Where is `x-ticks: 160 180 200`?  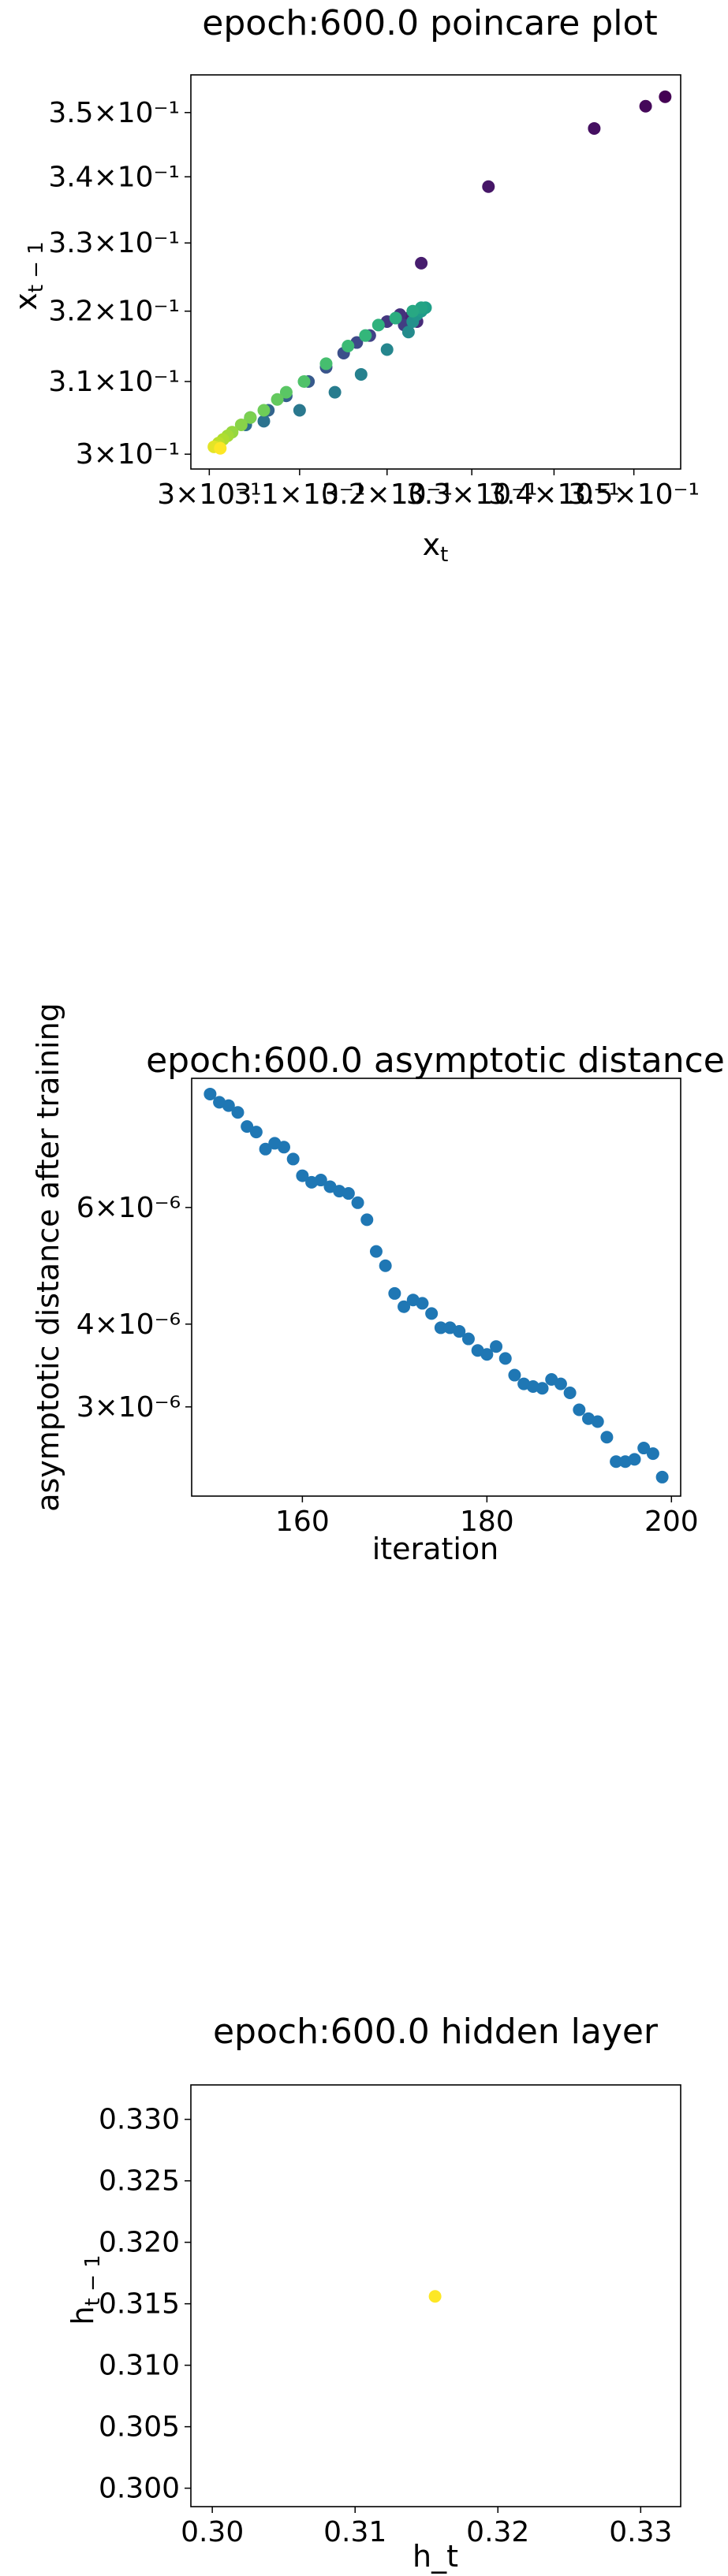 x-ticks: 160 180 200 is located at coordinates (487, 1517).